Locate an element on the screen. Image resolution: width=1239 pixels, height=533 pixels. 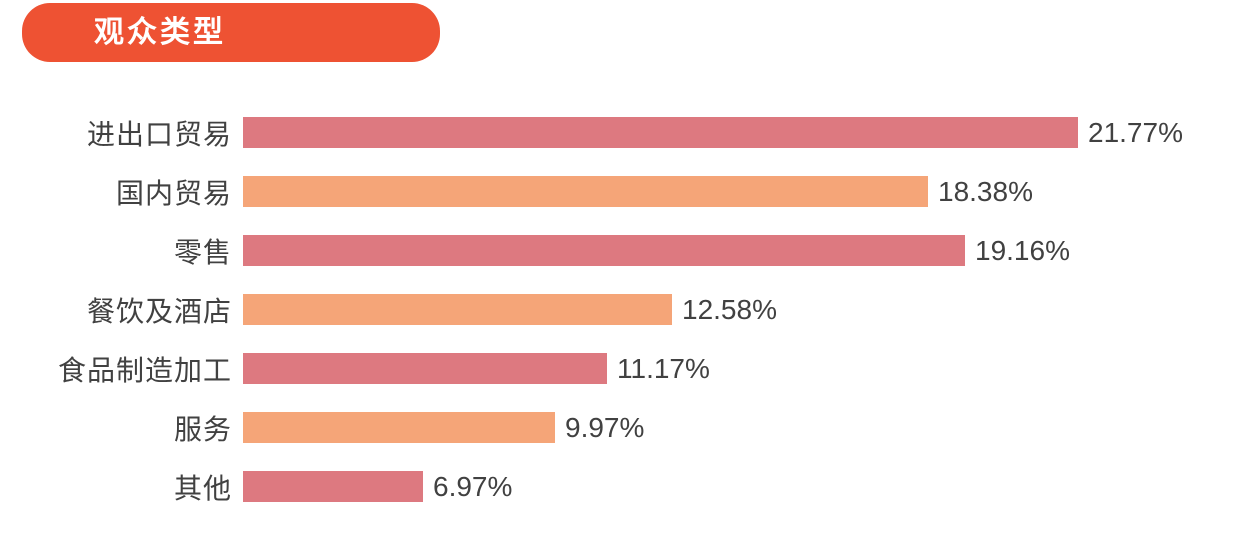
chart-row: 服务 9.97% is located at coordinates (619, 427).